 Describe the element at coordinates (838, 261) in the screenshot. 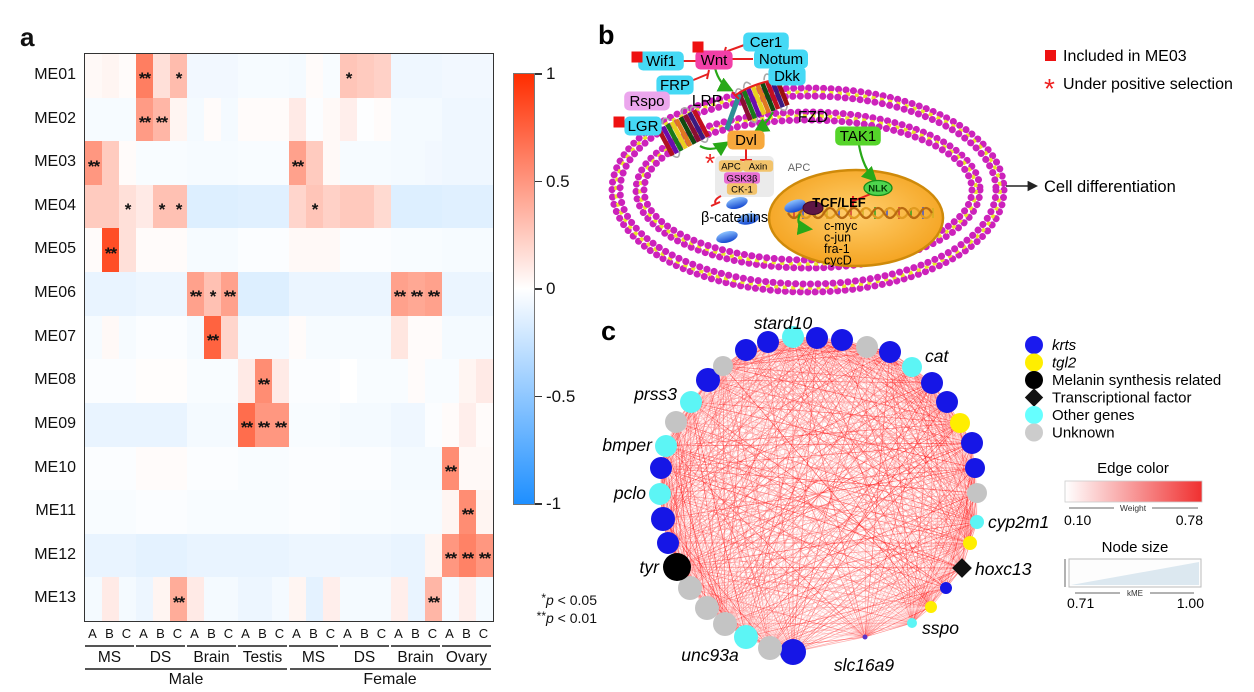

I see `target-gene-label: cycD` at that location.